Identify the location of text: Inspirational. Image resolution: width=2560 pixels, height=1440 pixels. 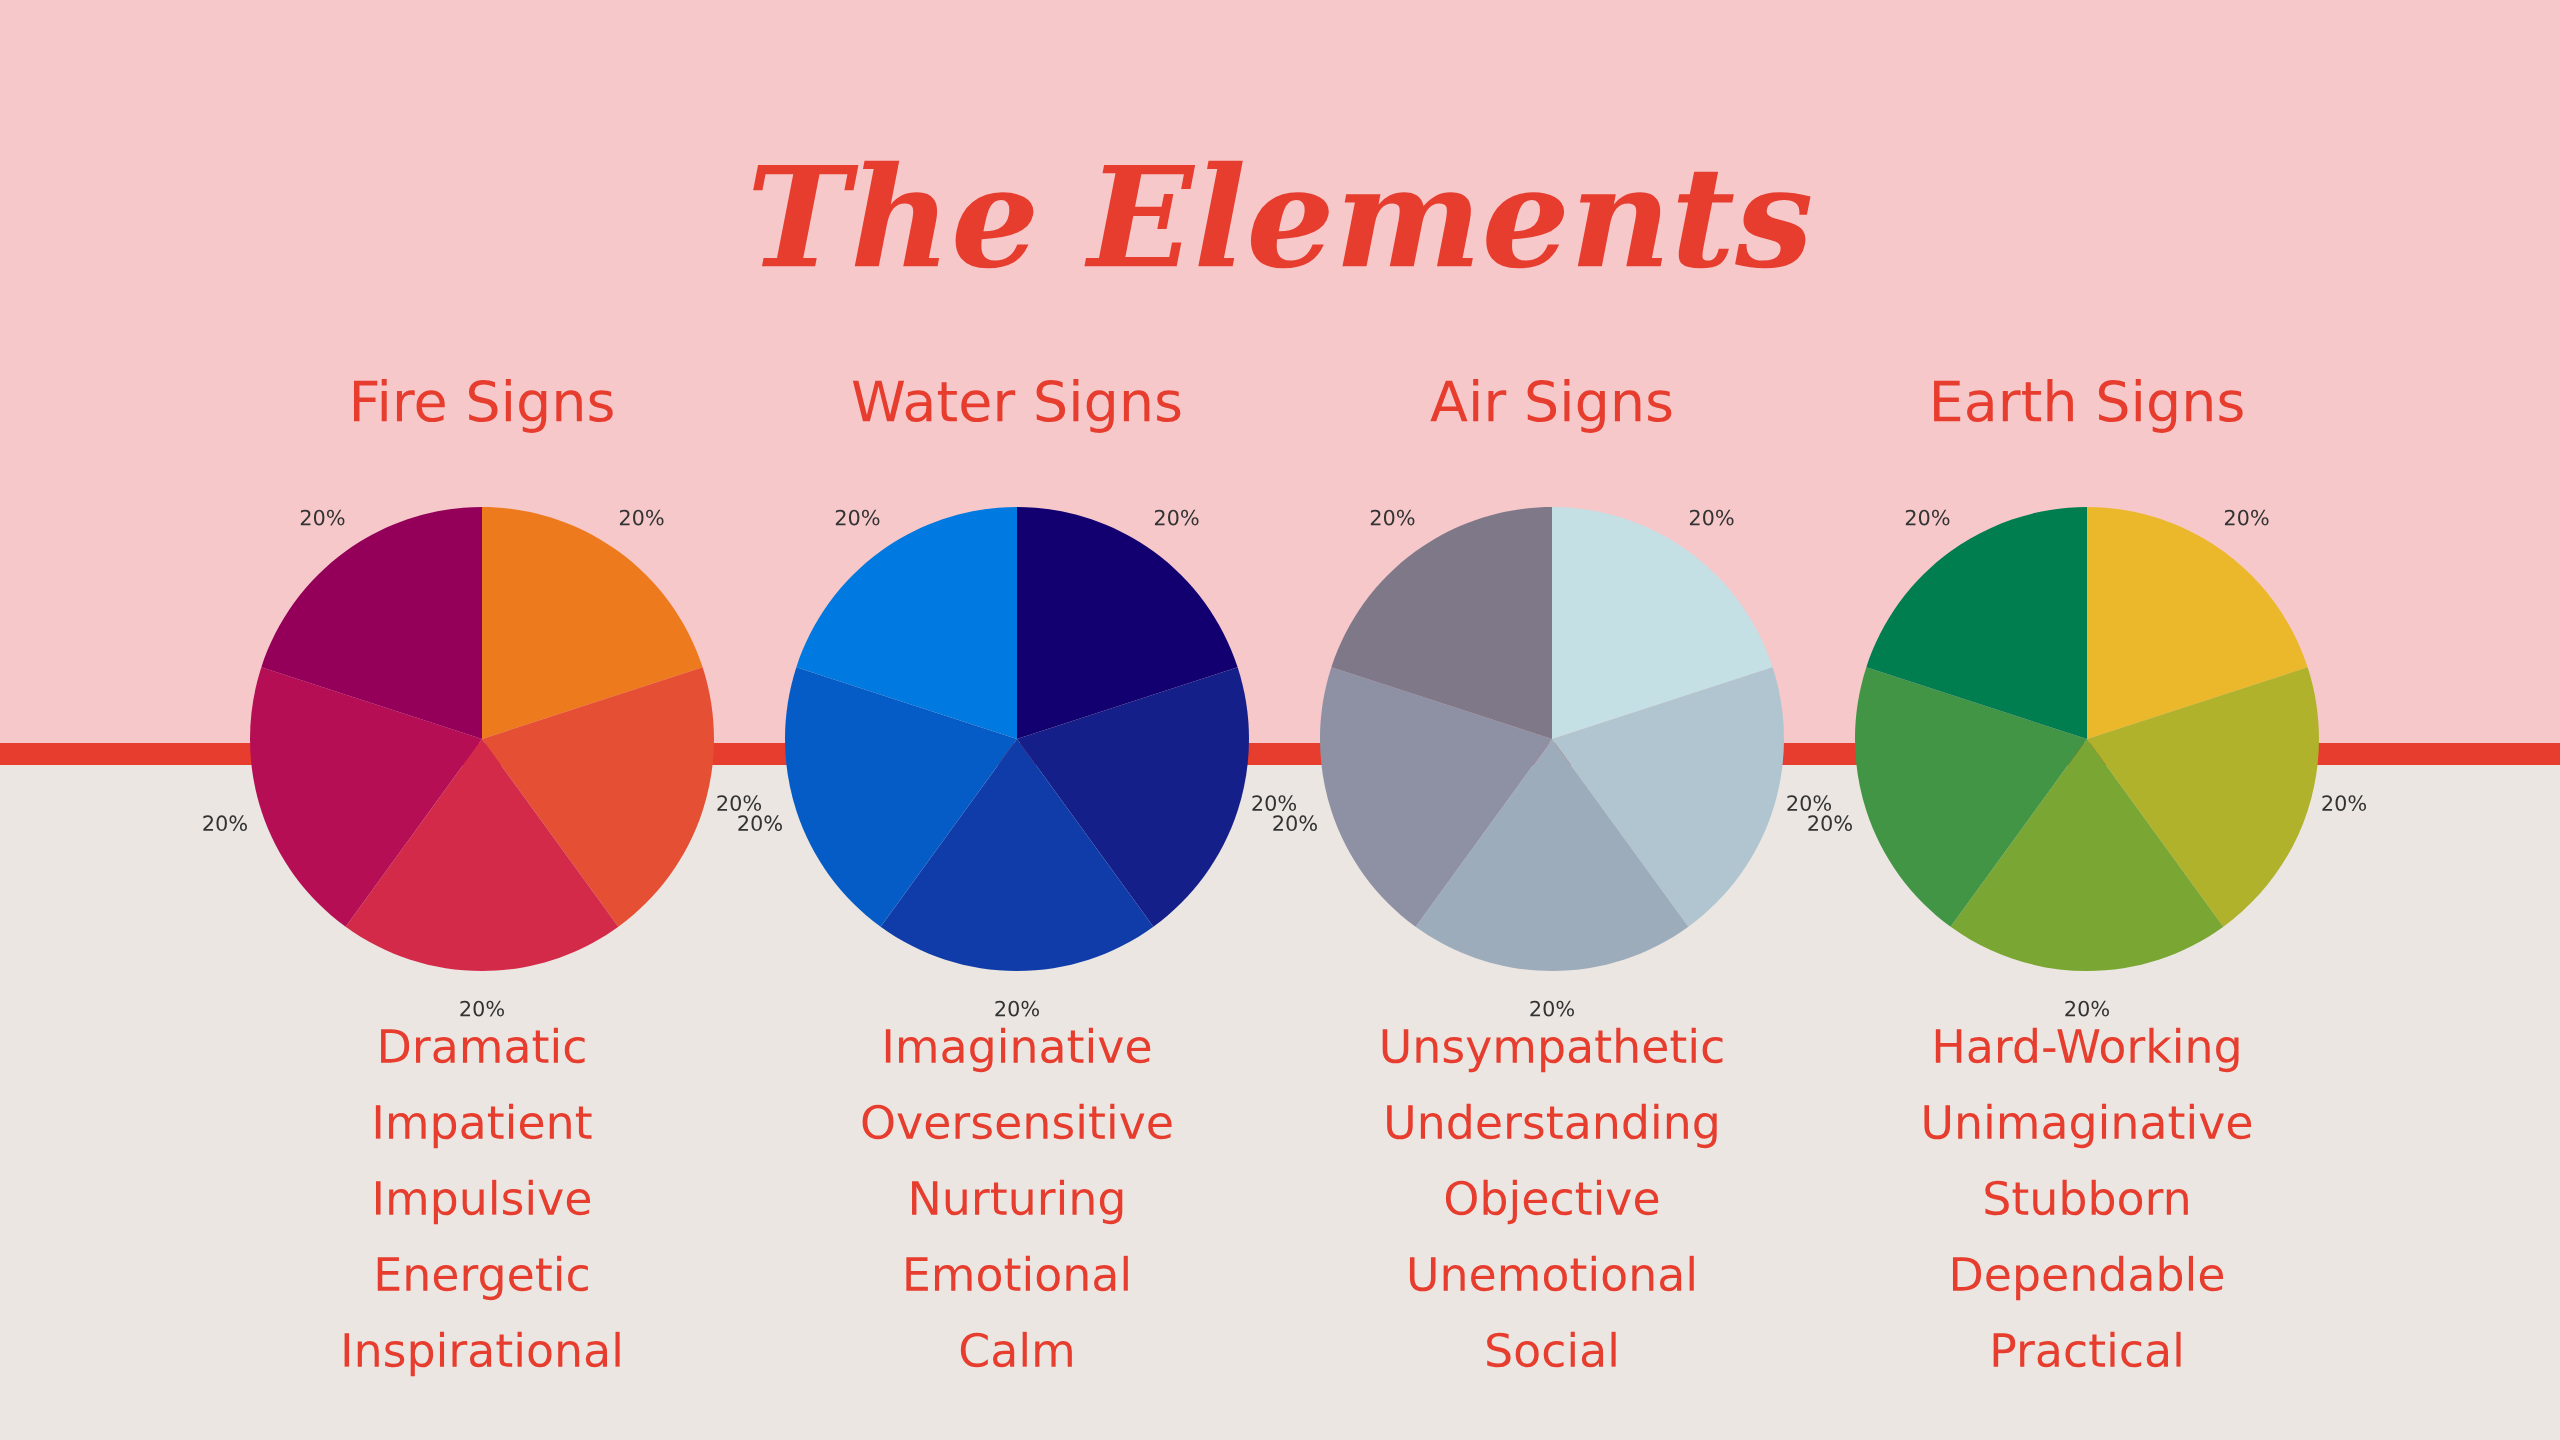
(482, 1354).